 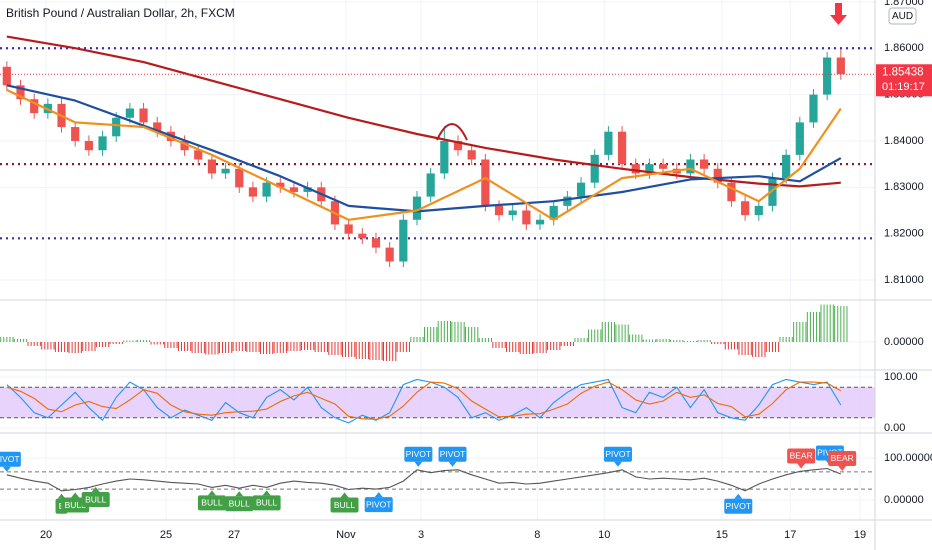 I want to click on x-tick-label: 25, so click(x=166, y=535).